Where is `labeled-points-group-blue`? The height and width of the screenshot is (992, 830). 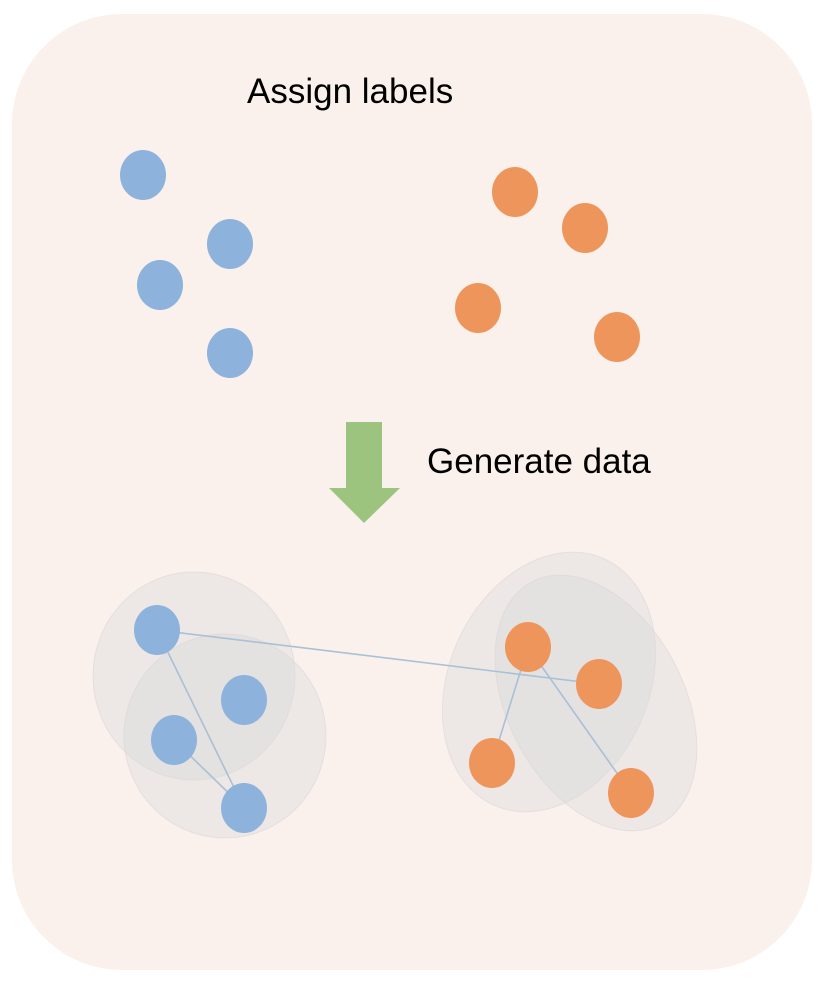
labeled-points-group-blue is located at coordinates (186, 264).